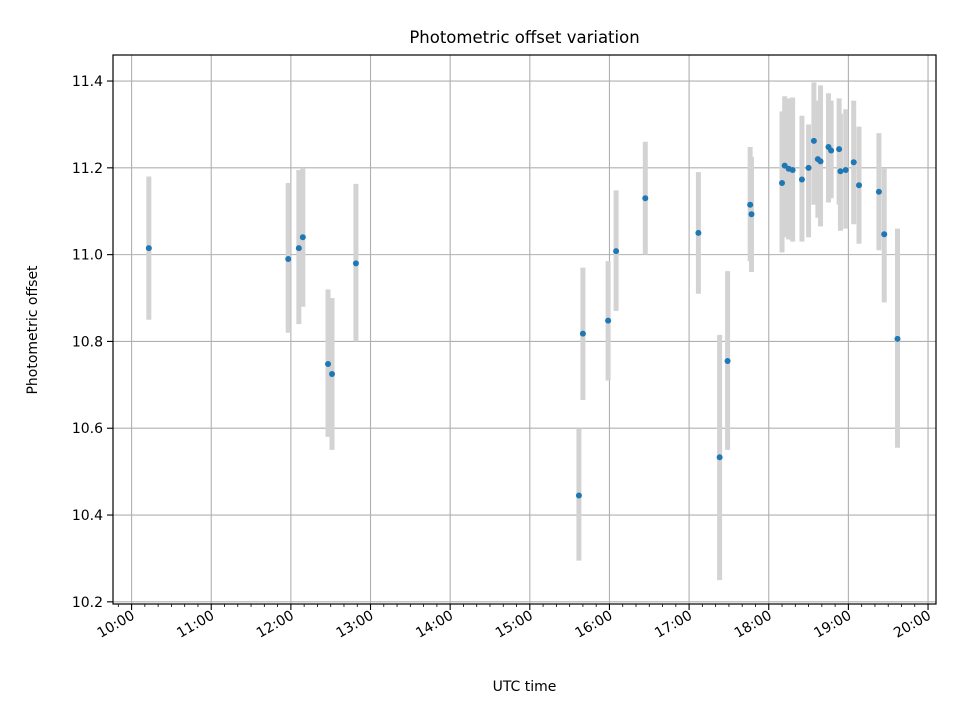 This screenshot has height=720, width=960. Describe the element at coordinates (524, 37) in the screenshot. I see `chart-title: Photometric offset variation` at that location.